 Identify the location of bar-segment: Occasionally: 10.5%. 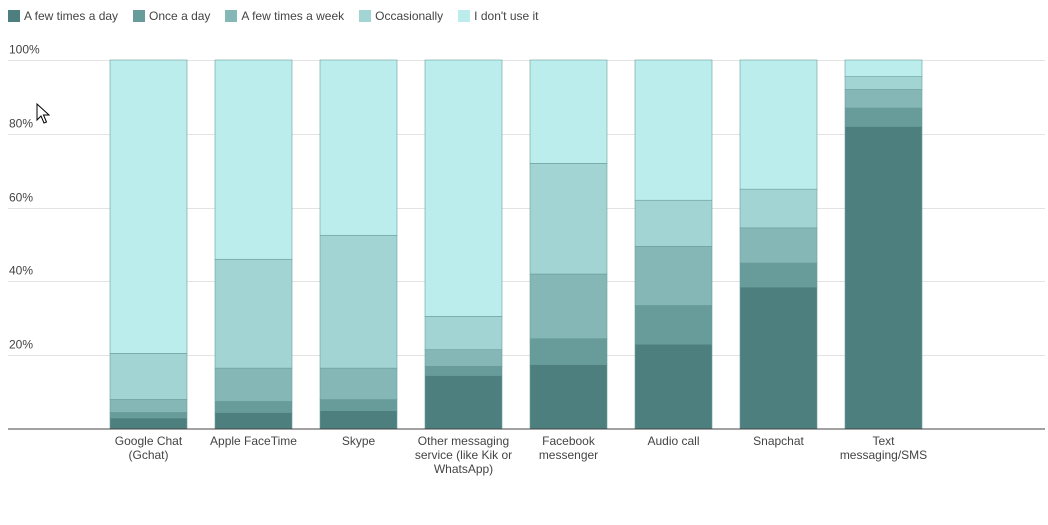
(778, 208).